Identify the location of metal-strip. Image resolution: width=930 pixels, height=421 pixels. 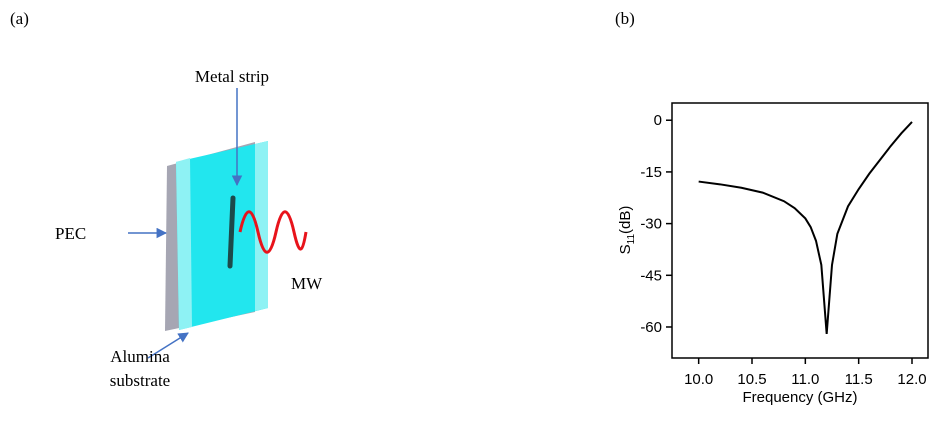
(231, 232).